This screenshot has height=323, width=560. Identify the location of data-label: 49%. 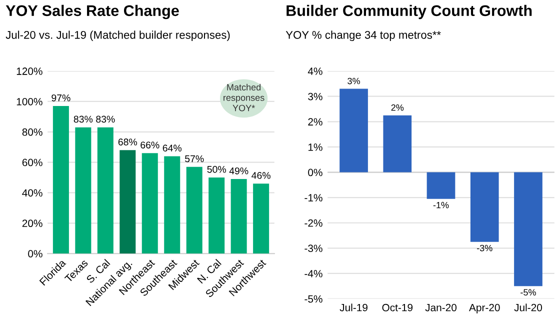
(238, 170).